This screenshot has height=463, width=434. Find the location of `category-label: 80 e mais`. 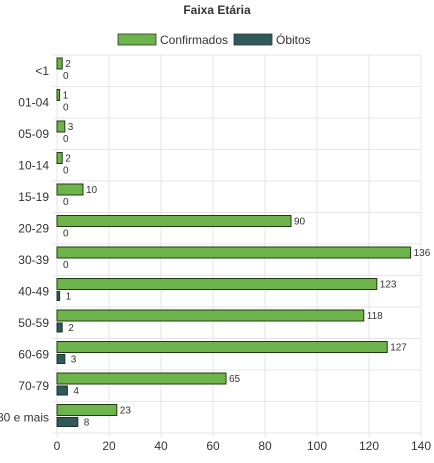

category-label: 80 e mais is located at coordinates (24, 417).